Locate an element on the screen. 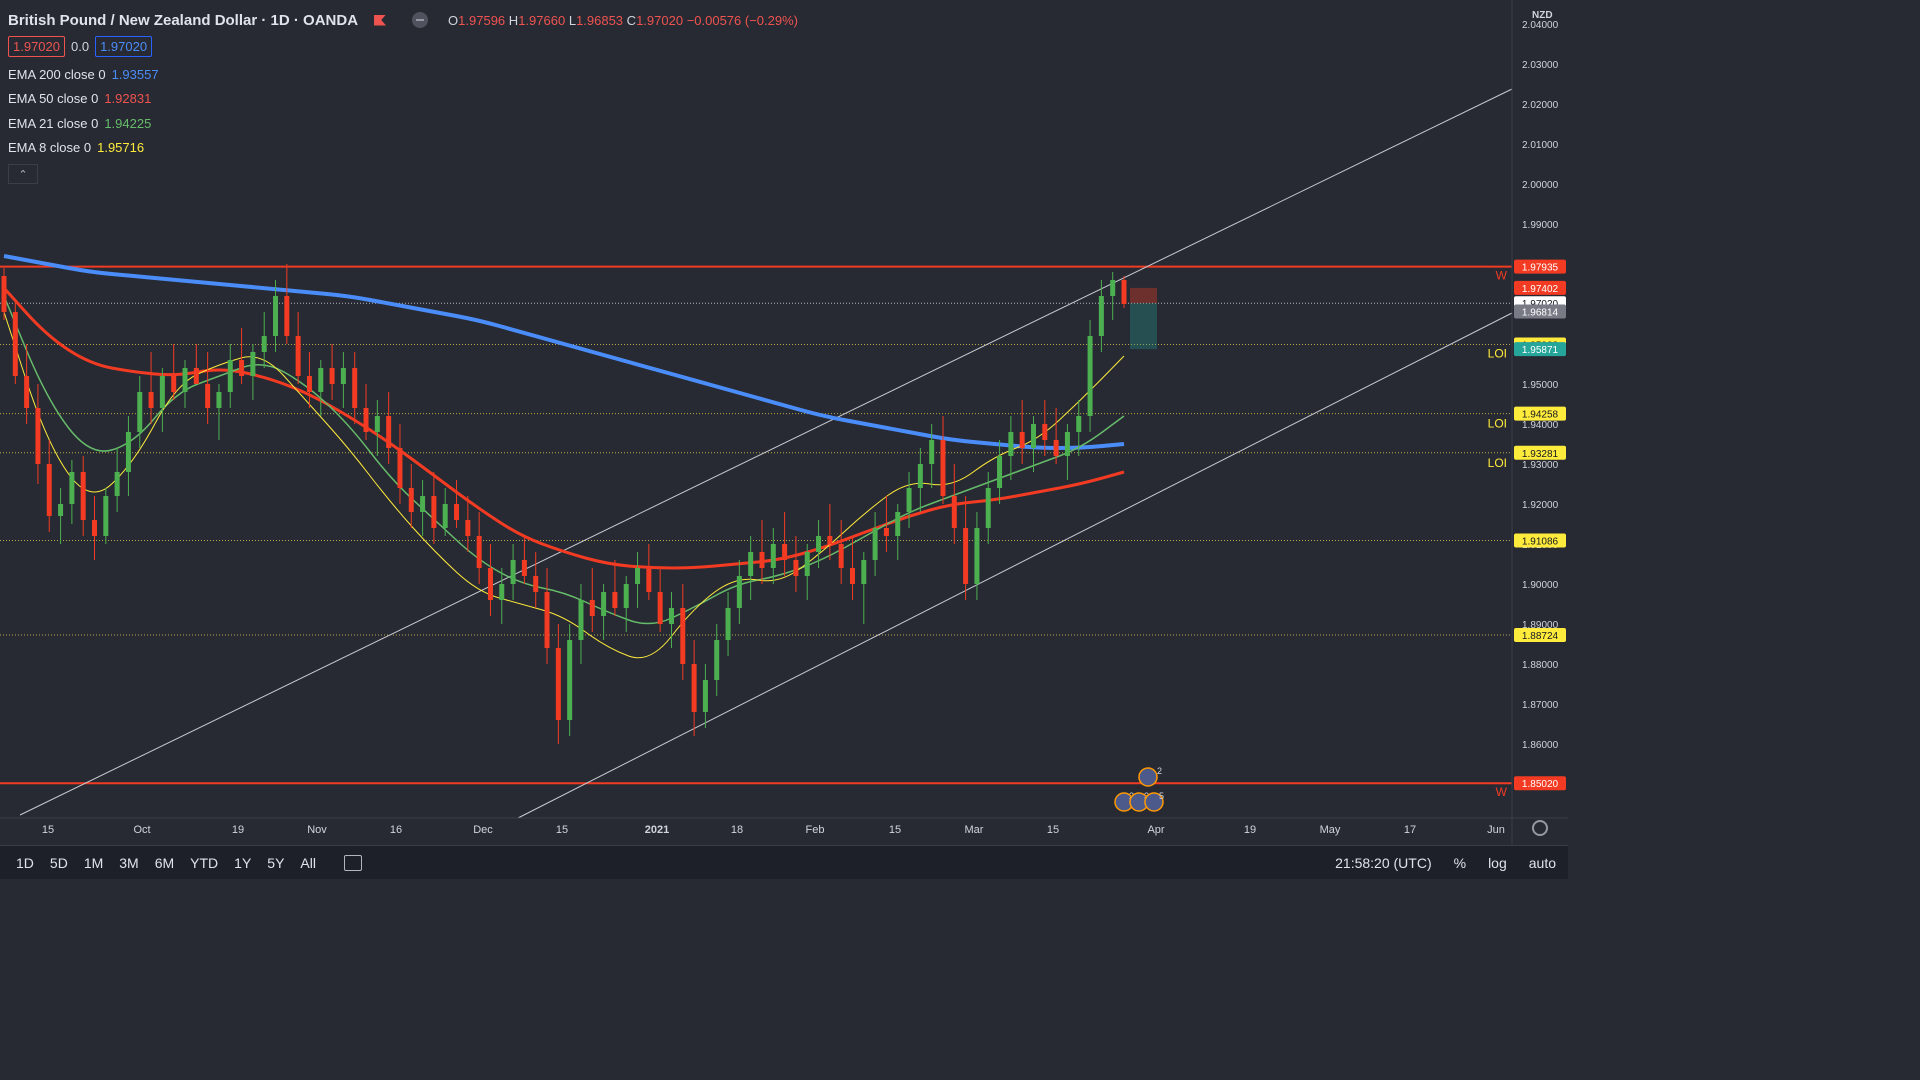 The height and width of the screenshot is (1080, 1920). price-tick-label: 2.03000 is located at coordinates (1540, 65).